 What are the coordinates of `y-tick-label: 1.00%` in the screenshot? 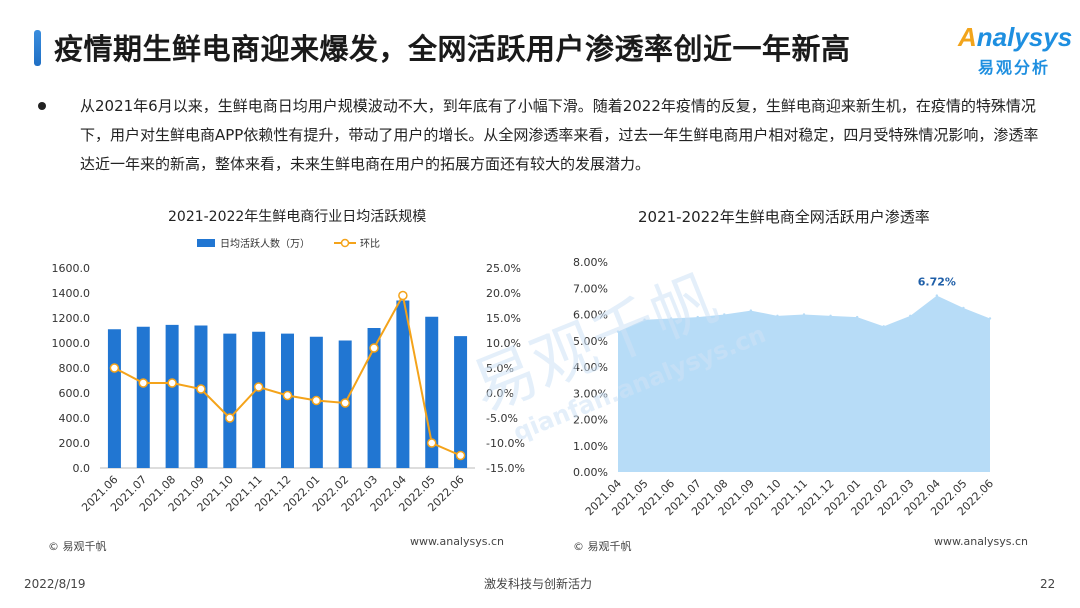 It's located at (590, 446).